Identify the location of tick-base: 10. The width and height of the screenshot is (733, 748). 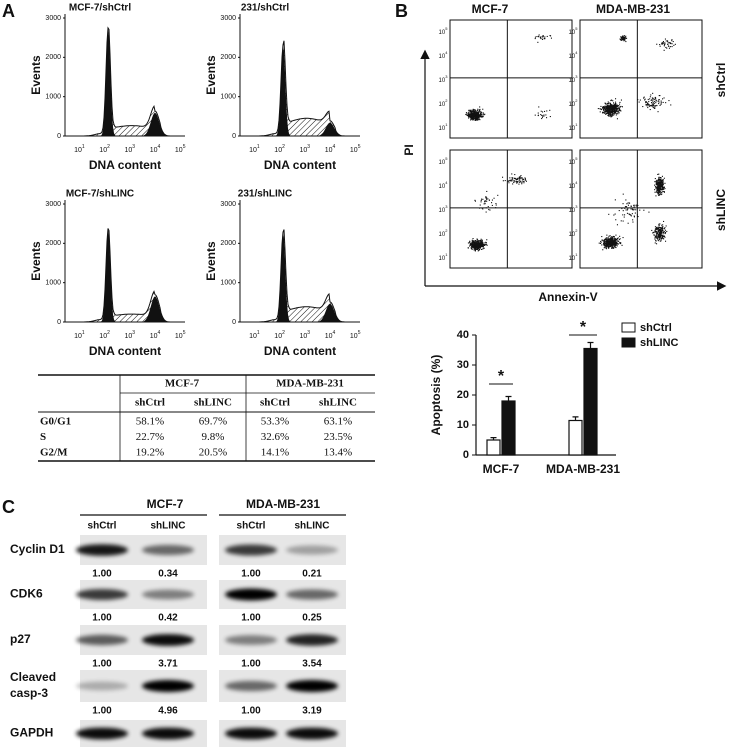
(78, 150).